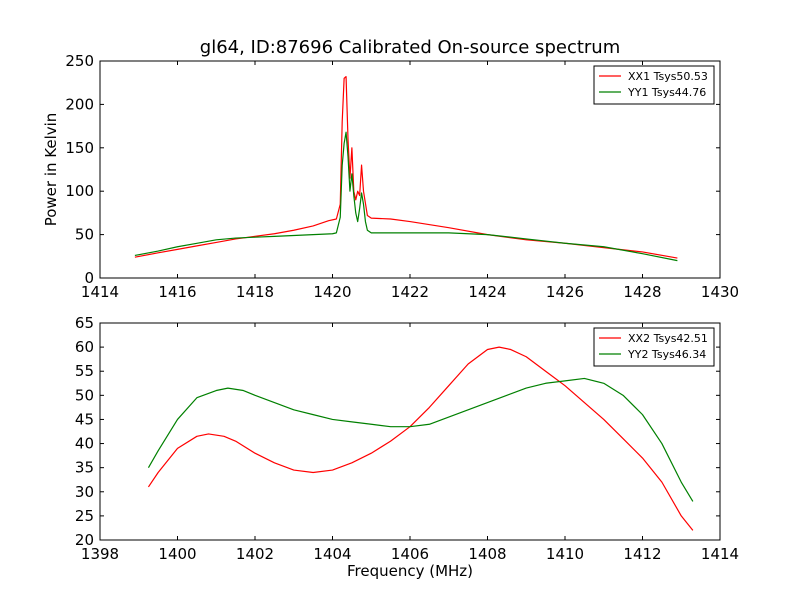 The height and width of the screenshot is (600, 800). Describe the element at coordinates (642, 554) in the screenshot. I see `x-tick-label: 1412` at that location.